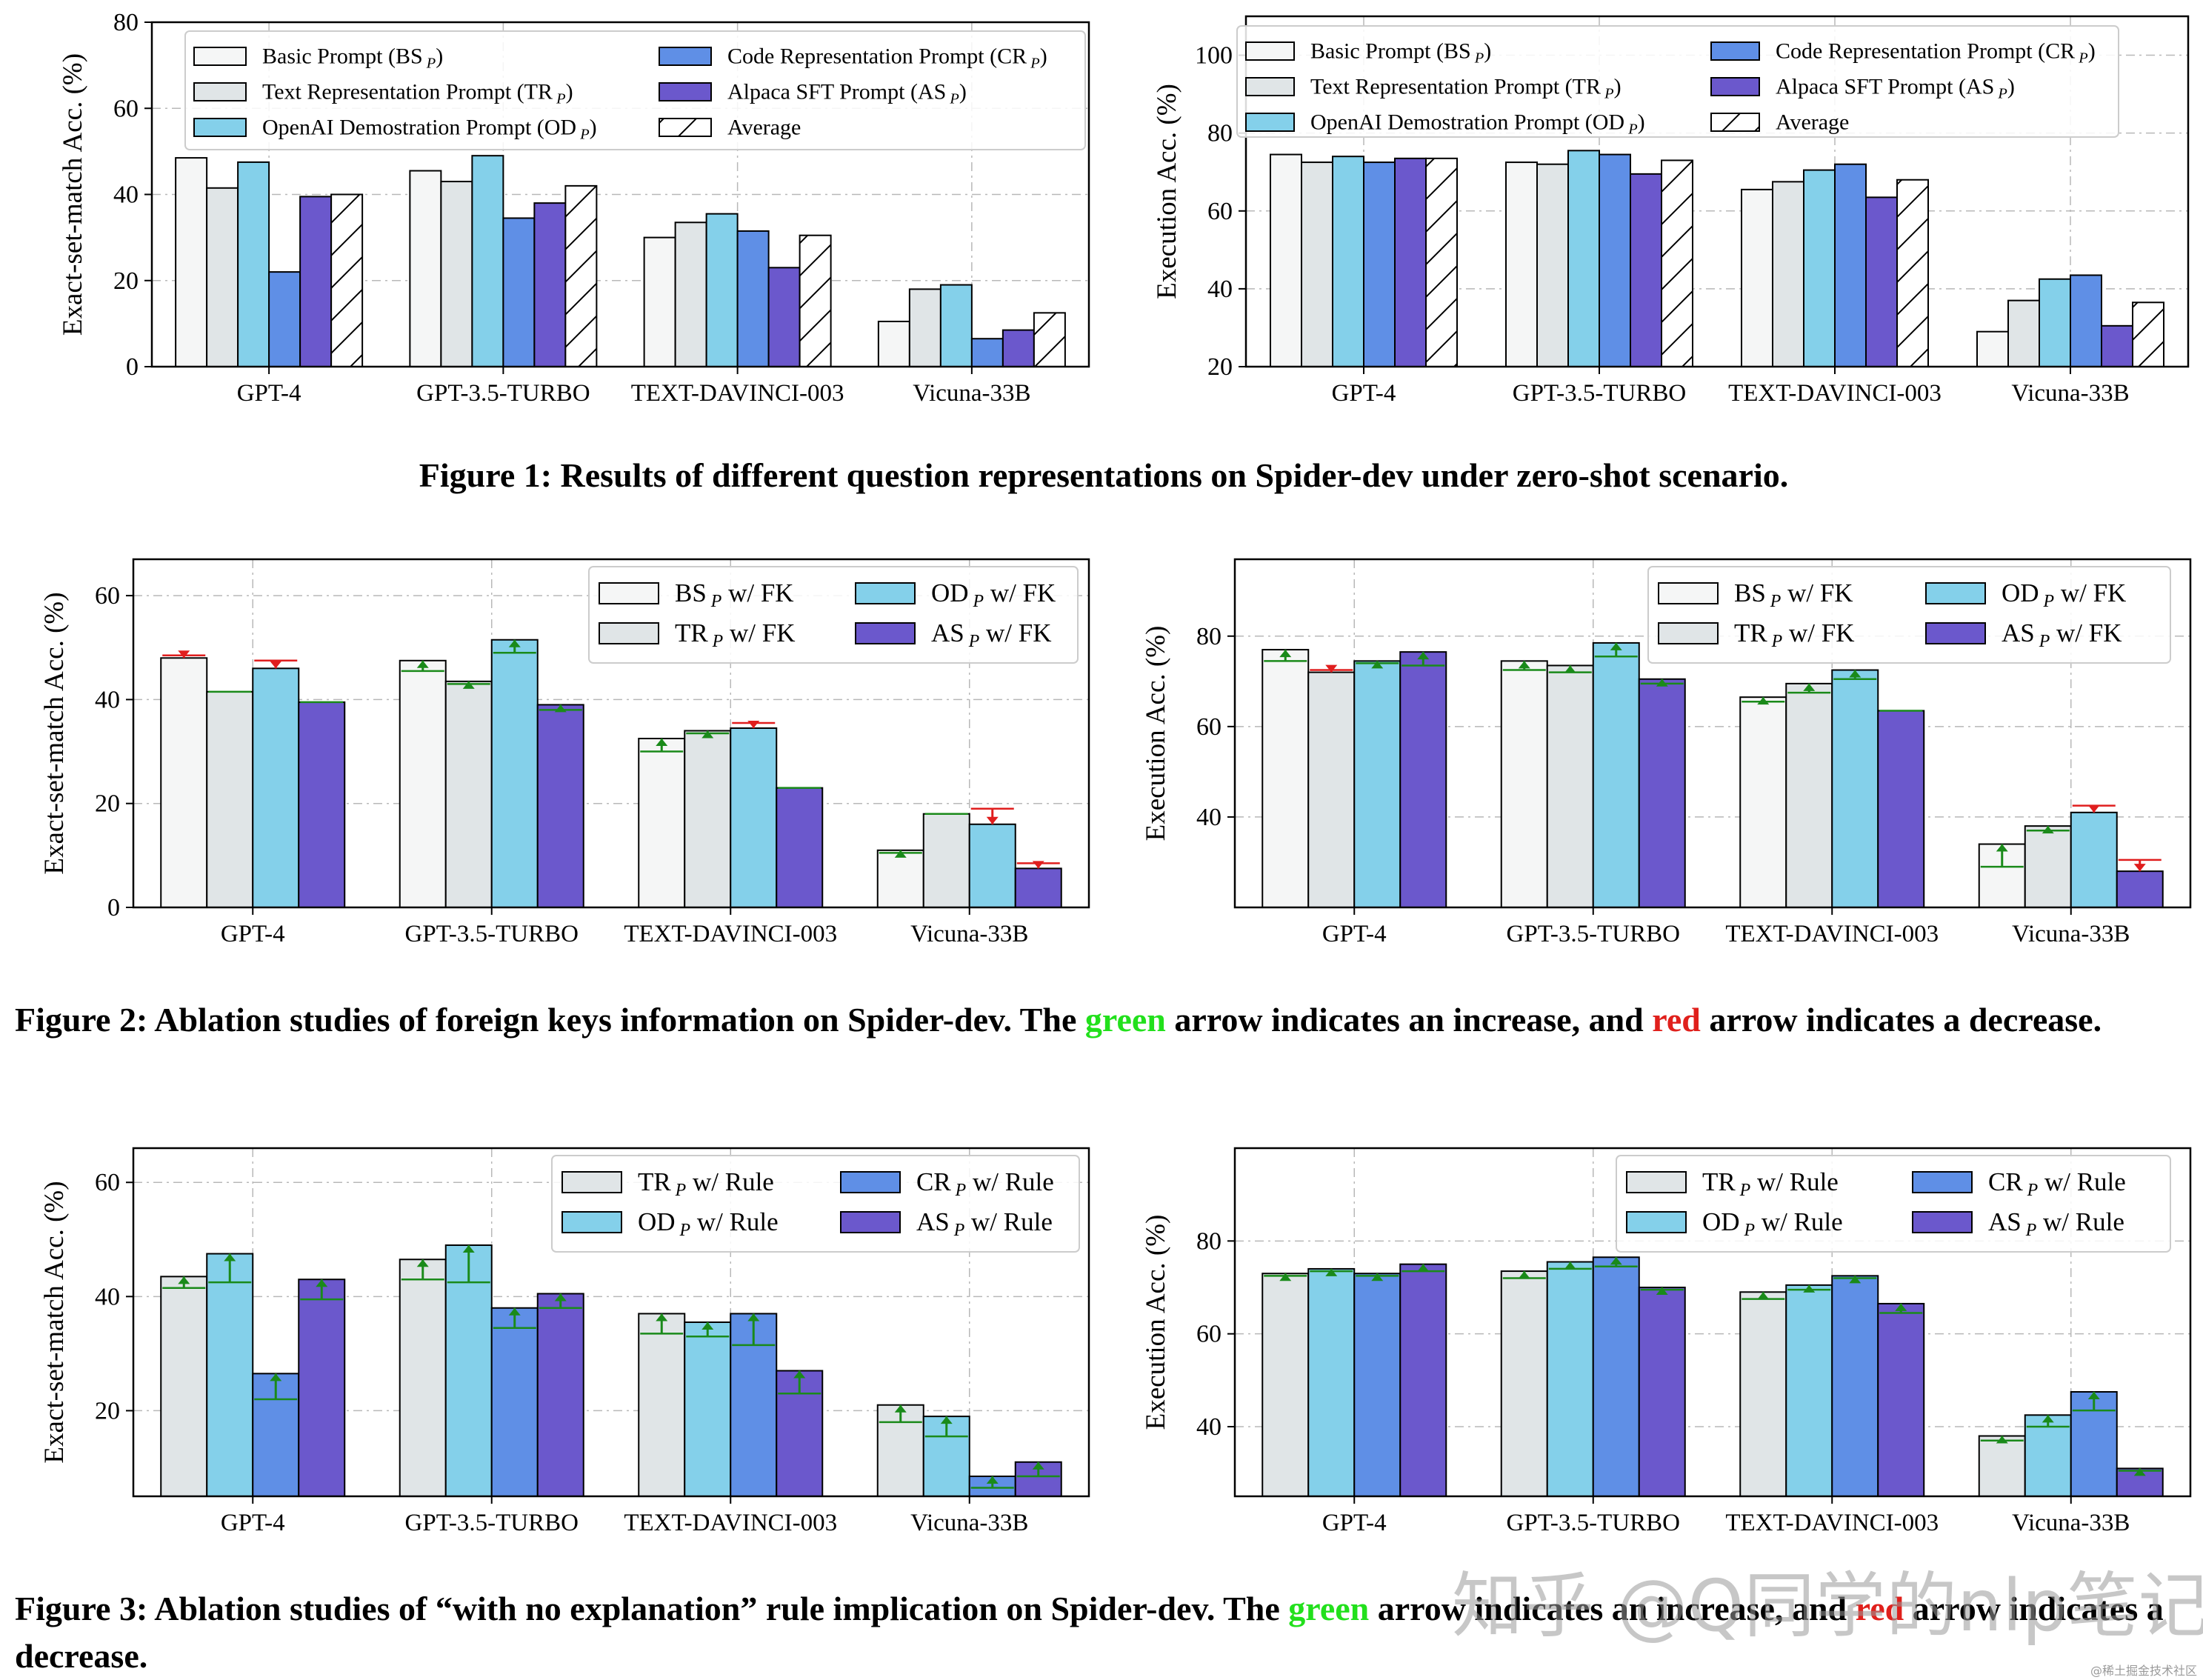 This screenshot has width=2203, height=1680. What do you see at coordinates (635, 90) in the screenshot?
I see `legend-box` at bounding box center [635, 90].